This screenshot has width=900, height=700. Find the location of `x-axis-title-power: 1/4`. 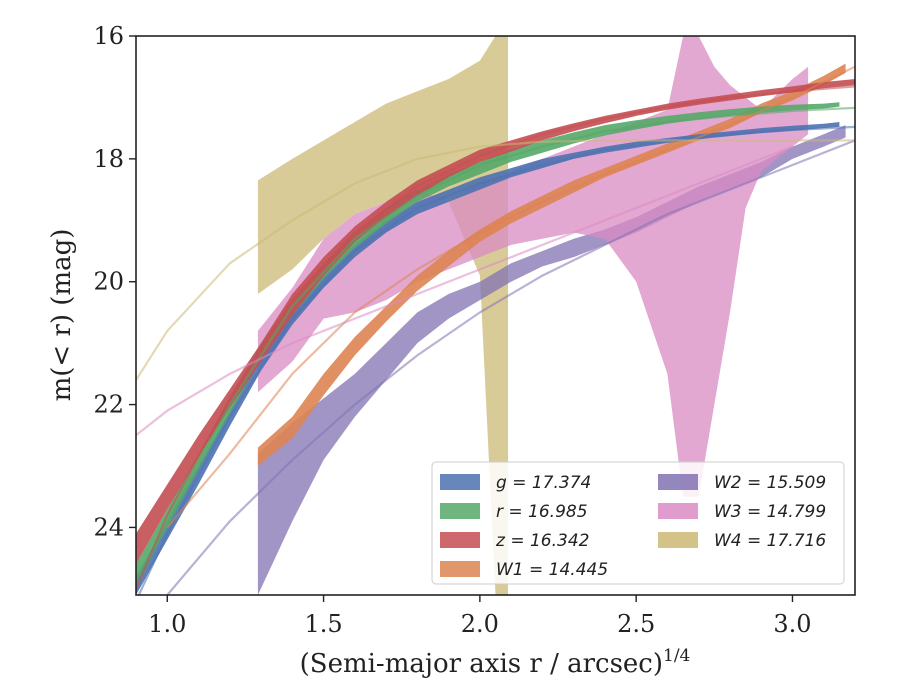

x-axis-title-power: 1/4 is located at coordinates (676, 656).